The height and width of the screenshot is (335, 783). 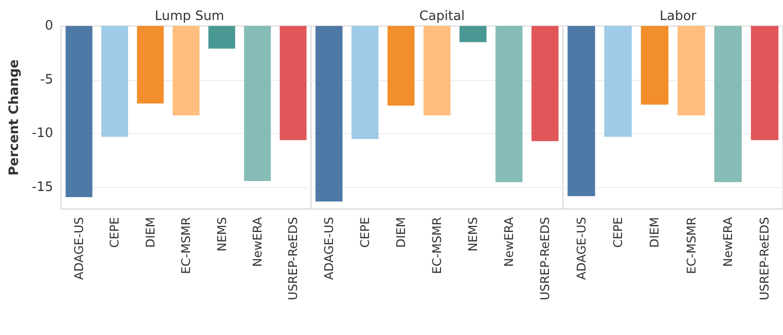 What do you see at coordinates (47, 80) in the screenshot?
I see `y-tick-label: -5` at bounding box center [47, 80].